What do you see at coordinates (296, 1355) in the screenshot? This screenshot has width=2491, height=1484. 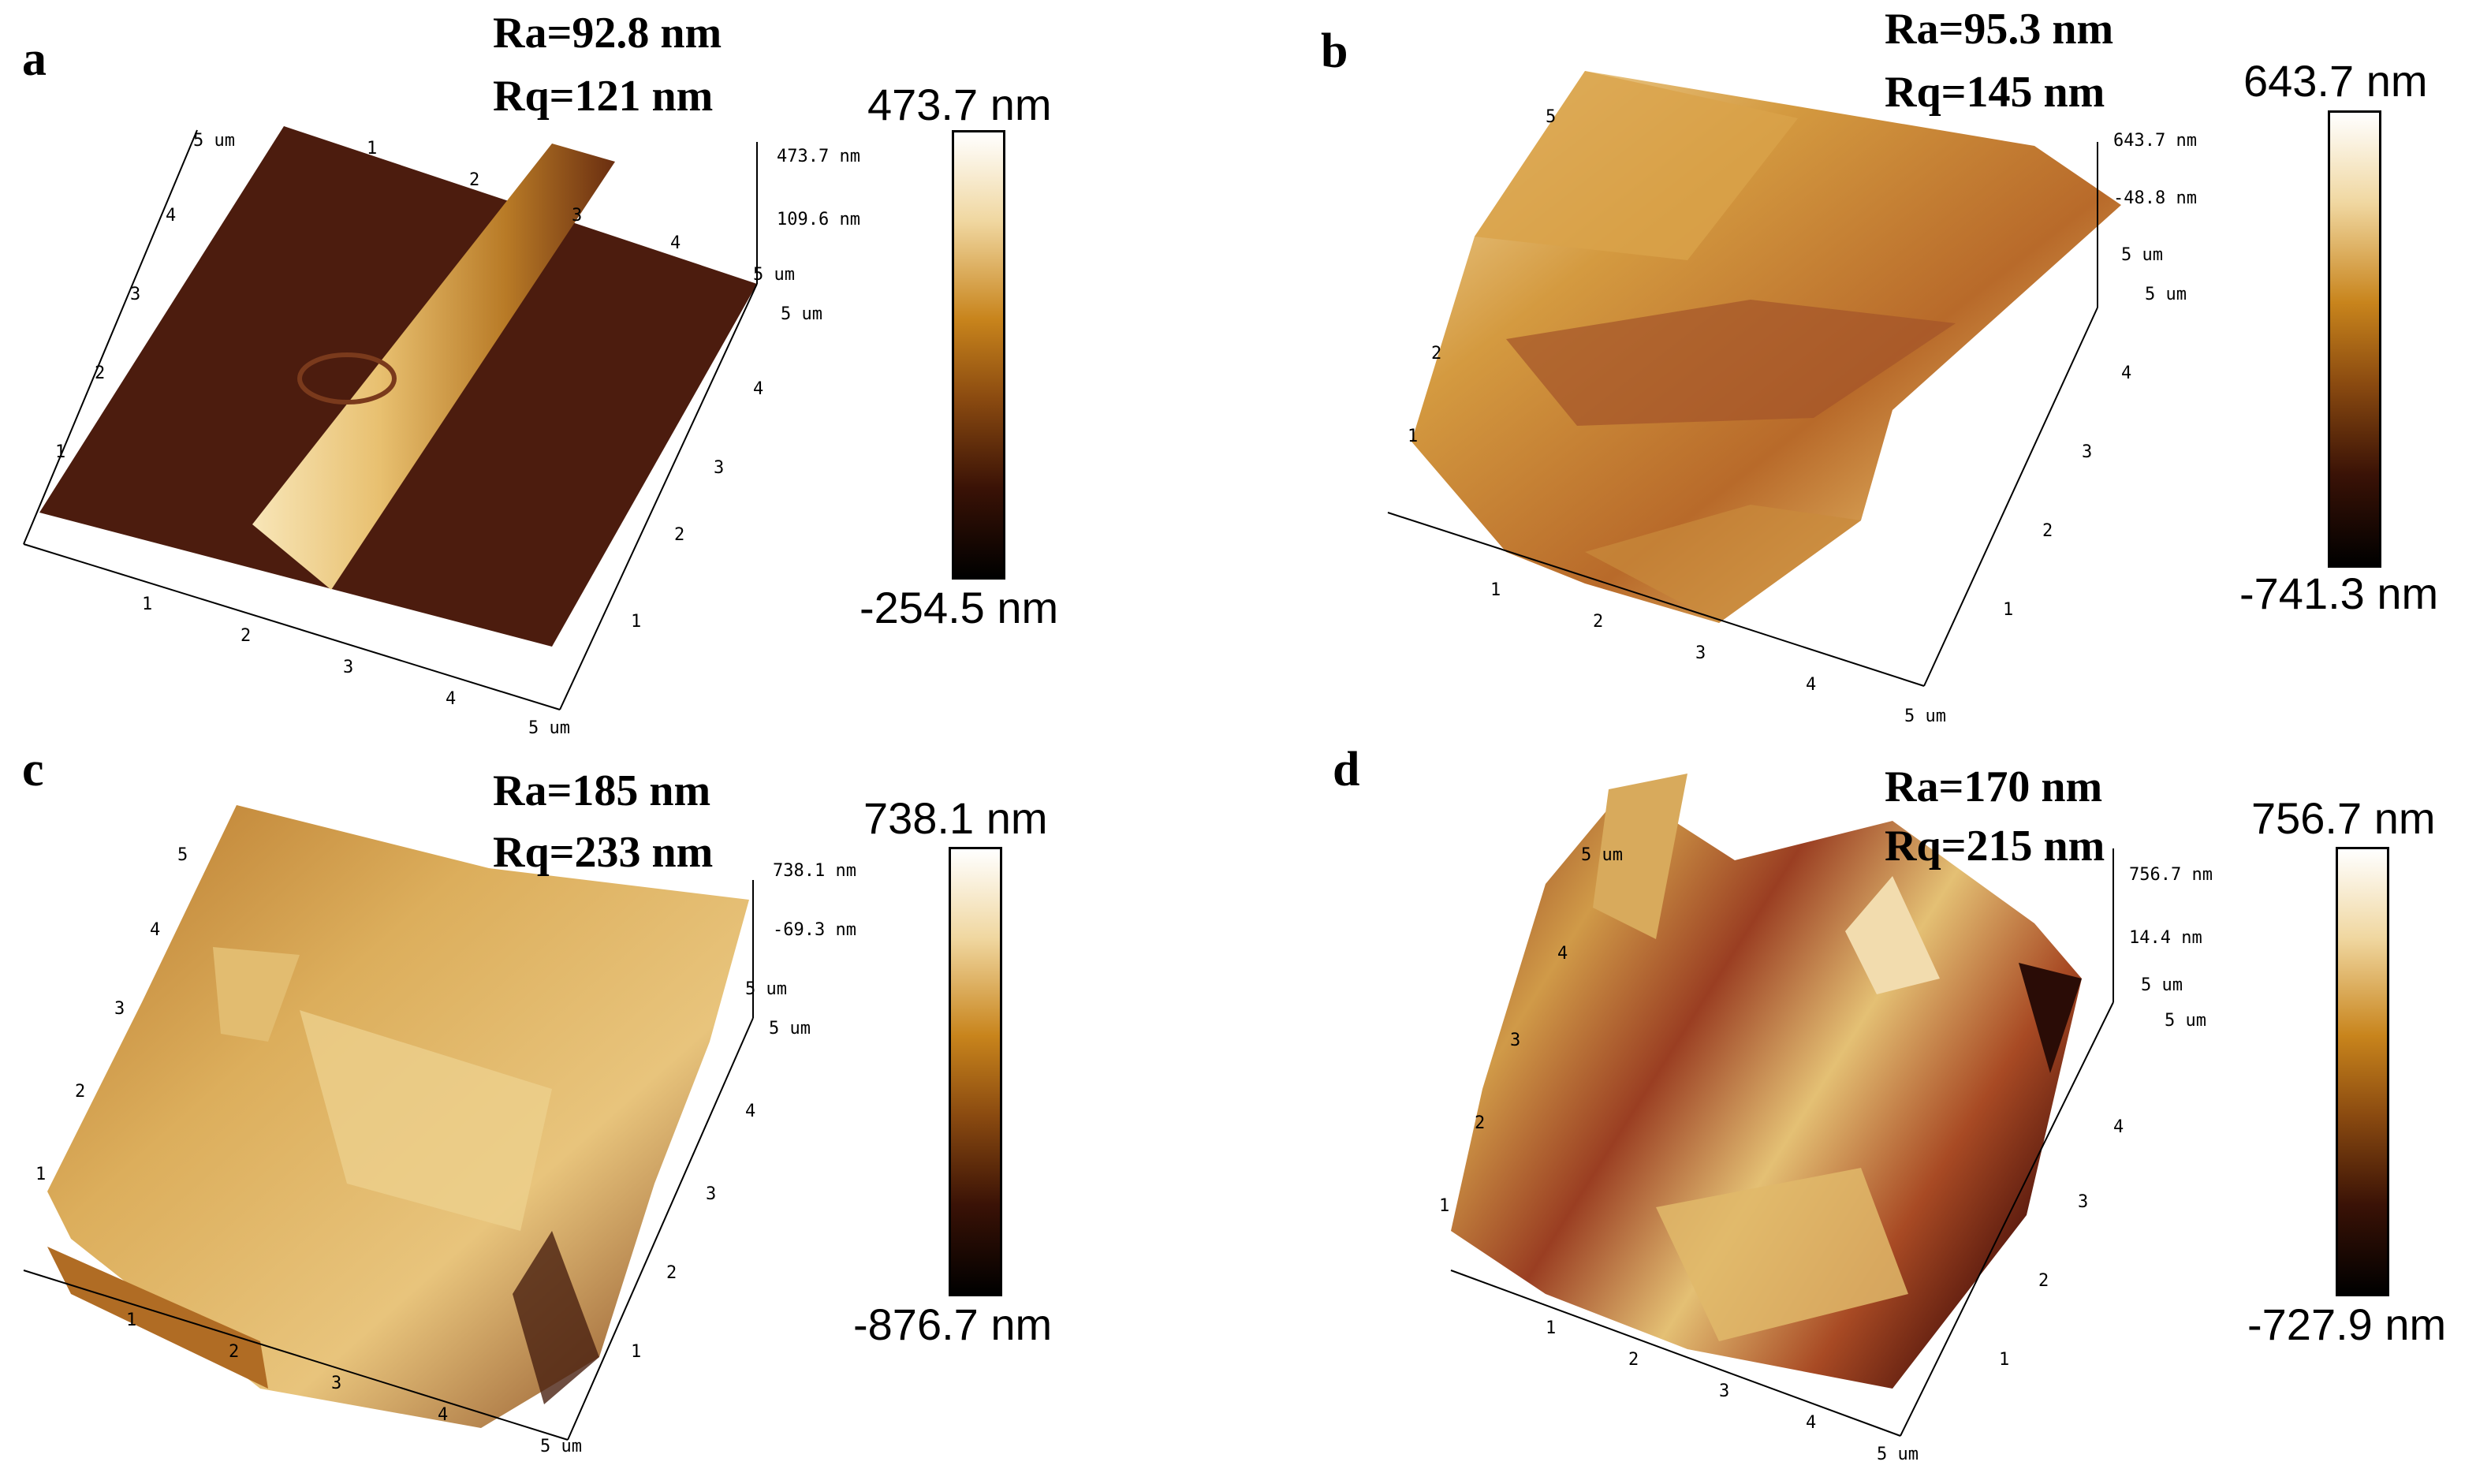 I see `x-axis-c` at bounding box center [296, 1355].